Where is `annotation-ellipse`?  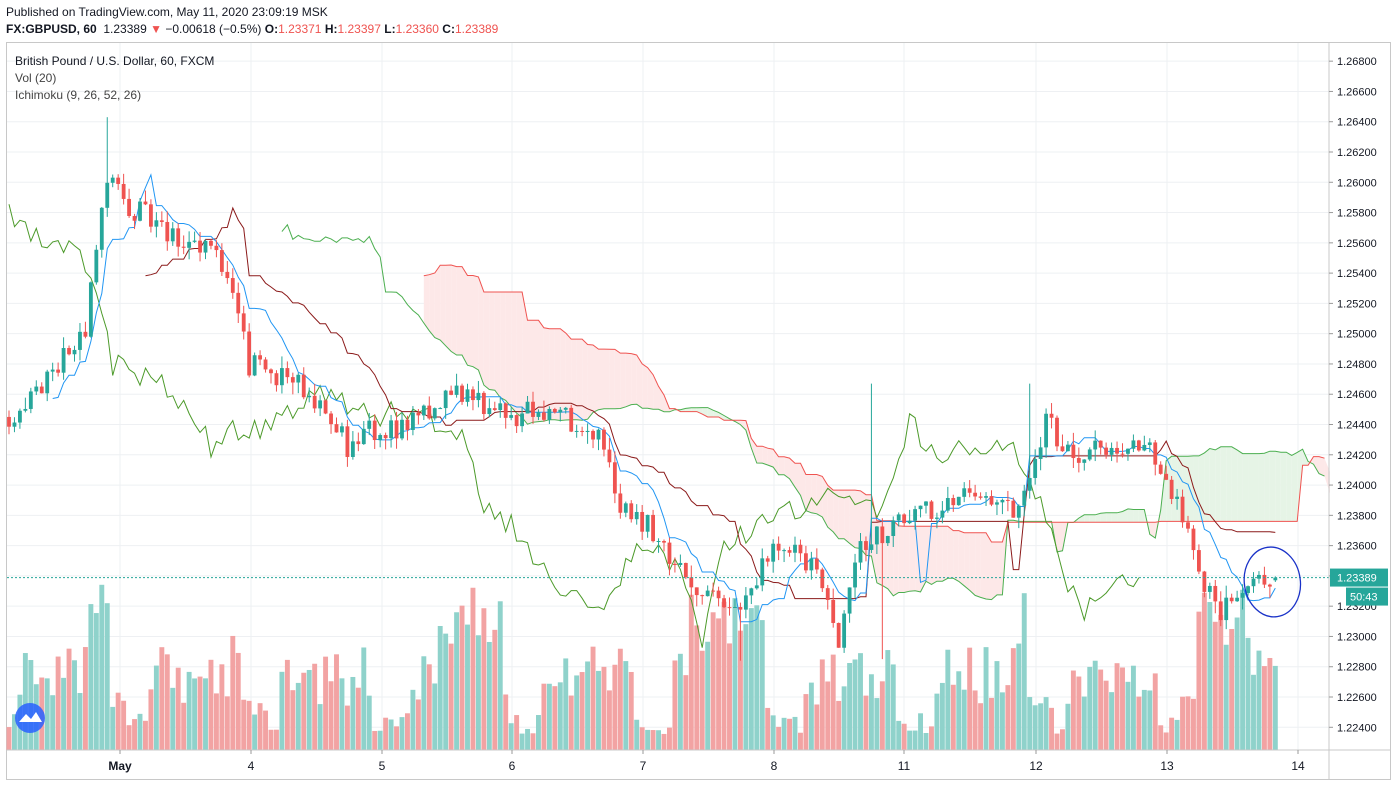 annotation-ellipse is located at coordinates (1272, 581).